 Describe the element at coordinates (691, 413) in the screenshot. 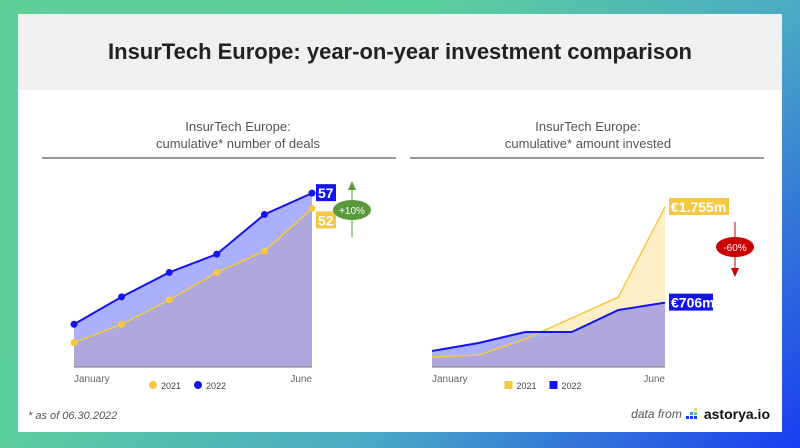

I see `astorya-logo-icon` at that location.